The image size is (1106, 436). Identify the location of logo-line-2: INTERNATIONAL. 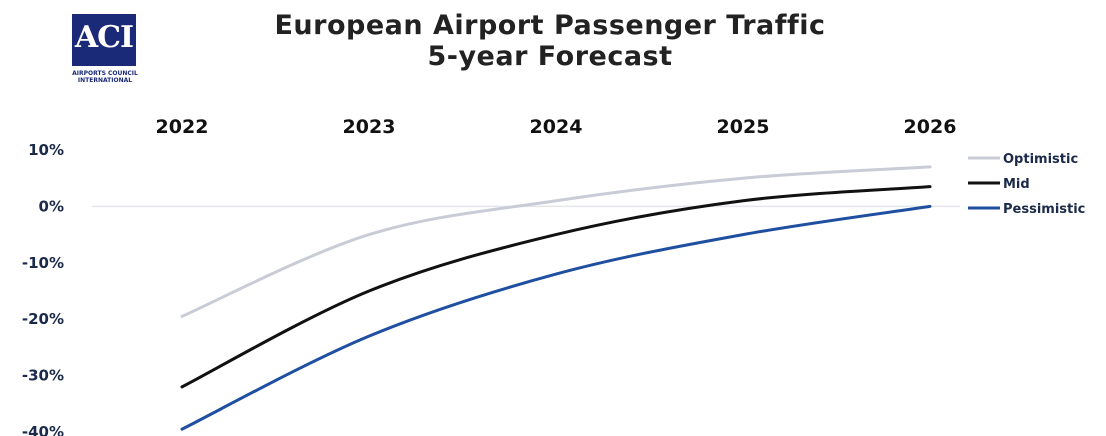
(105, 80).